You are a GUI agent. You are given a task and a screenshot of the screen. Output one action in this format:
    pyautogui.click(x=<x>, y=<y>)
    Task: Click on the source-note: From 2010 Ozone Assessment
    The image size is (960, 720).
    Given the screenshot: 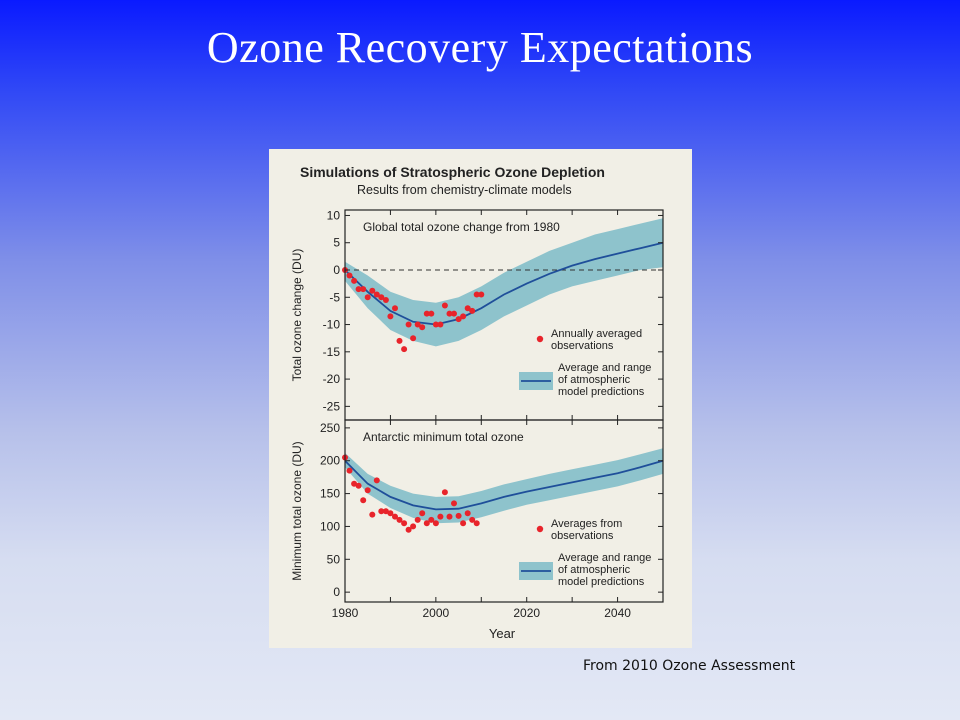 What is the action you would take?
    pyautogui.click(x=689, y=666)
    